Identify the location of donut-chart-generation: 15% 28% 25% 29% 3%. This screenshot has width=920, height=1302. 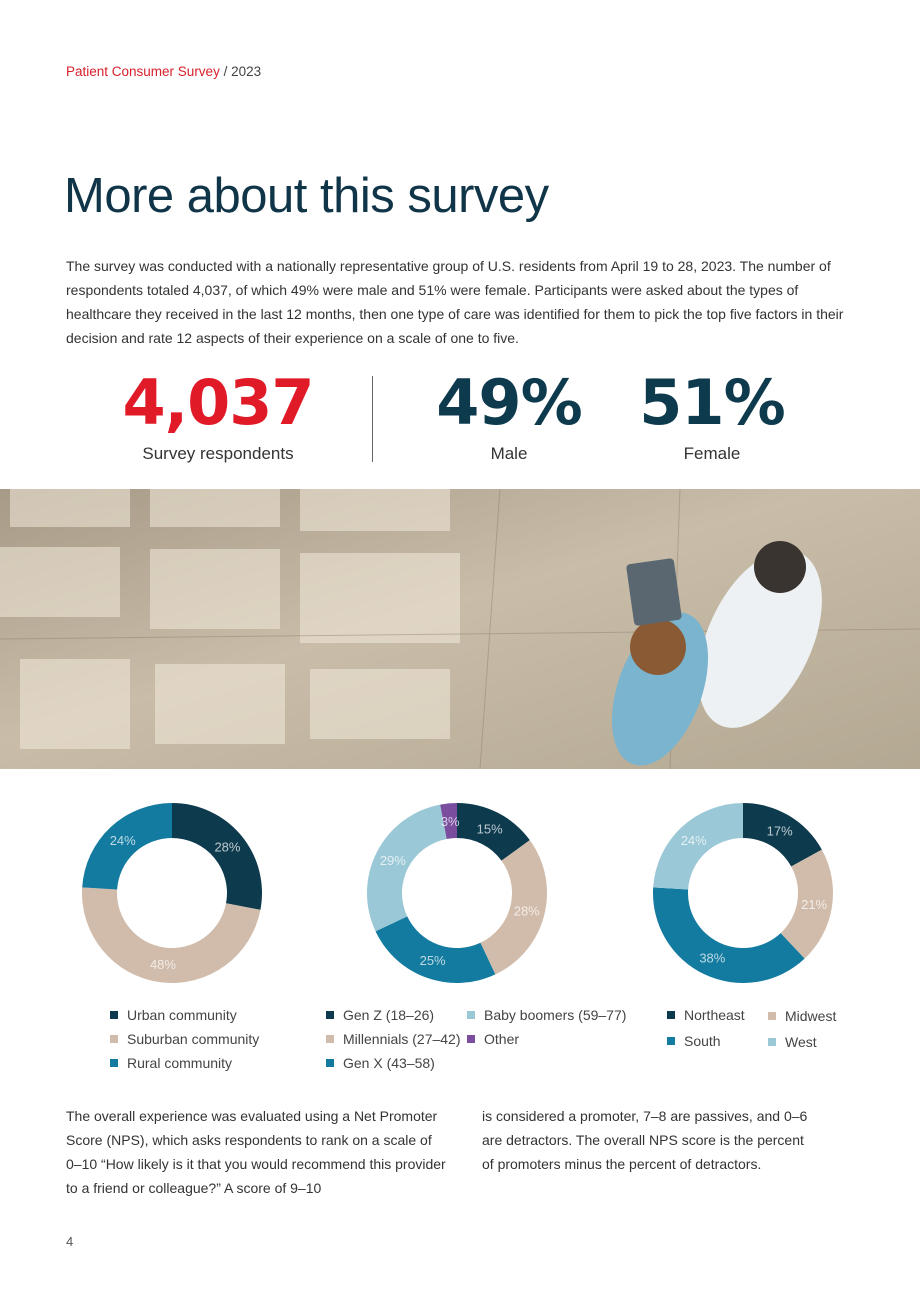
(457, 893).